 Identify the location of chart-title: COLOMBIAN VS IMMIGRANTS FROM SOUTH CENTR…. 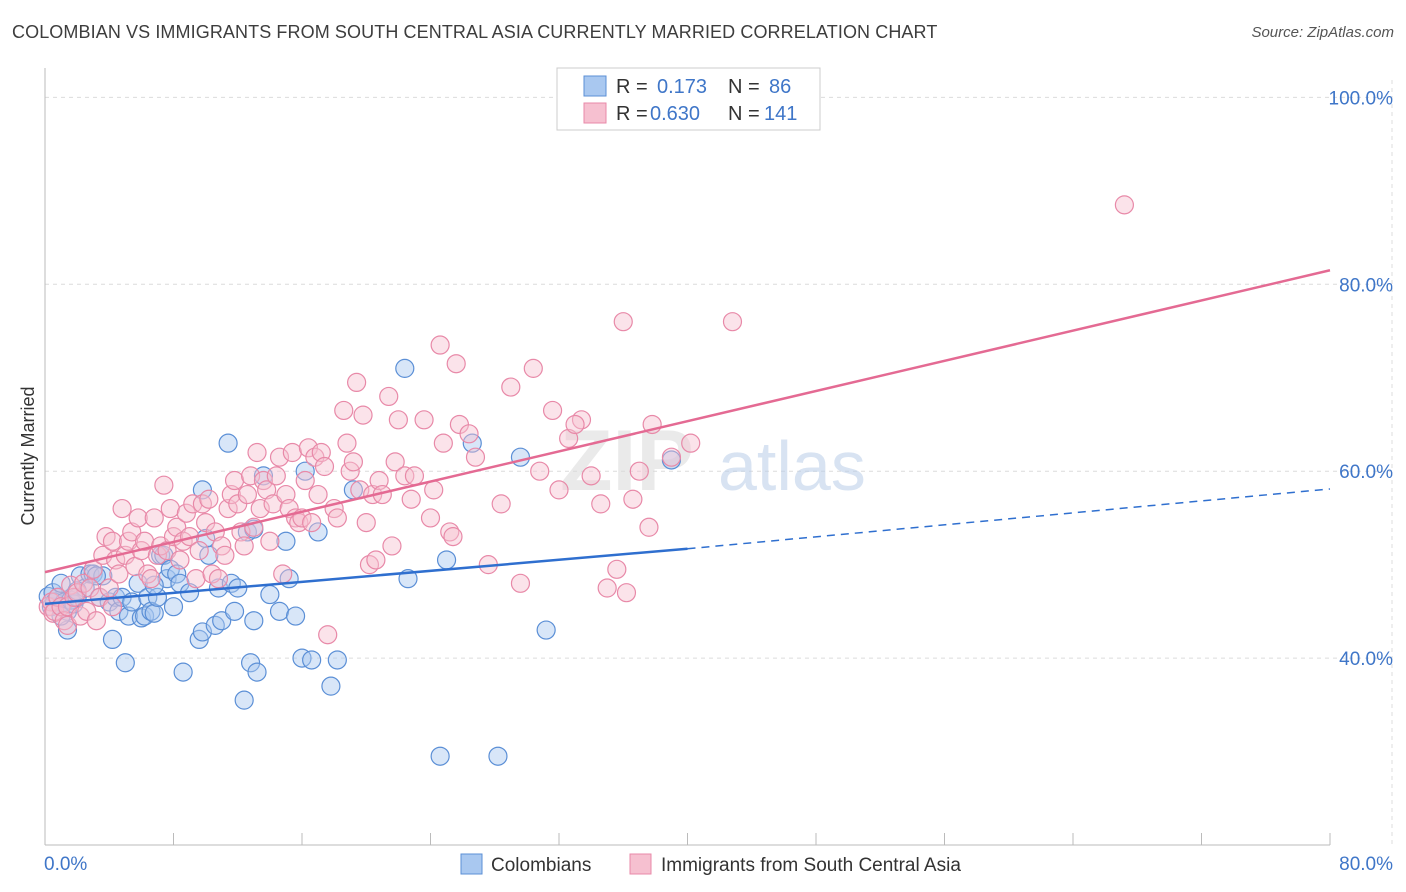
(475, 32).